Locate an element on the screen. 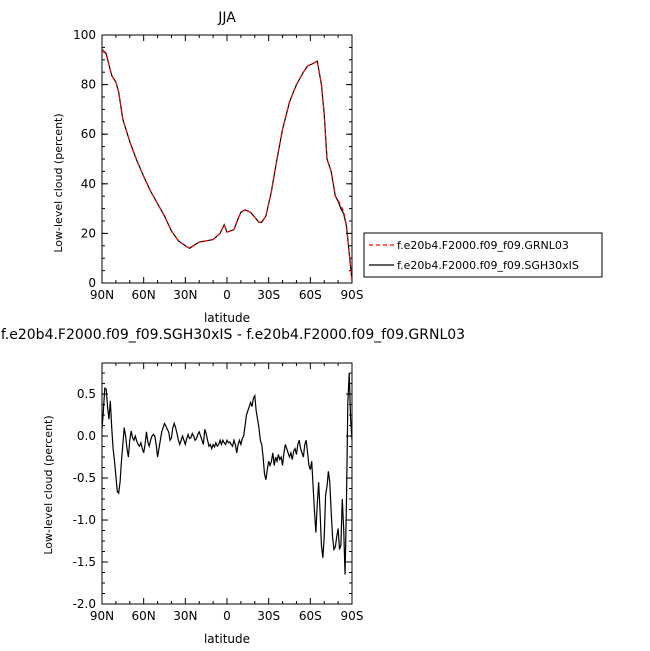  top-chart-y-tick-label: 20 is located at coordinates (88, 233).